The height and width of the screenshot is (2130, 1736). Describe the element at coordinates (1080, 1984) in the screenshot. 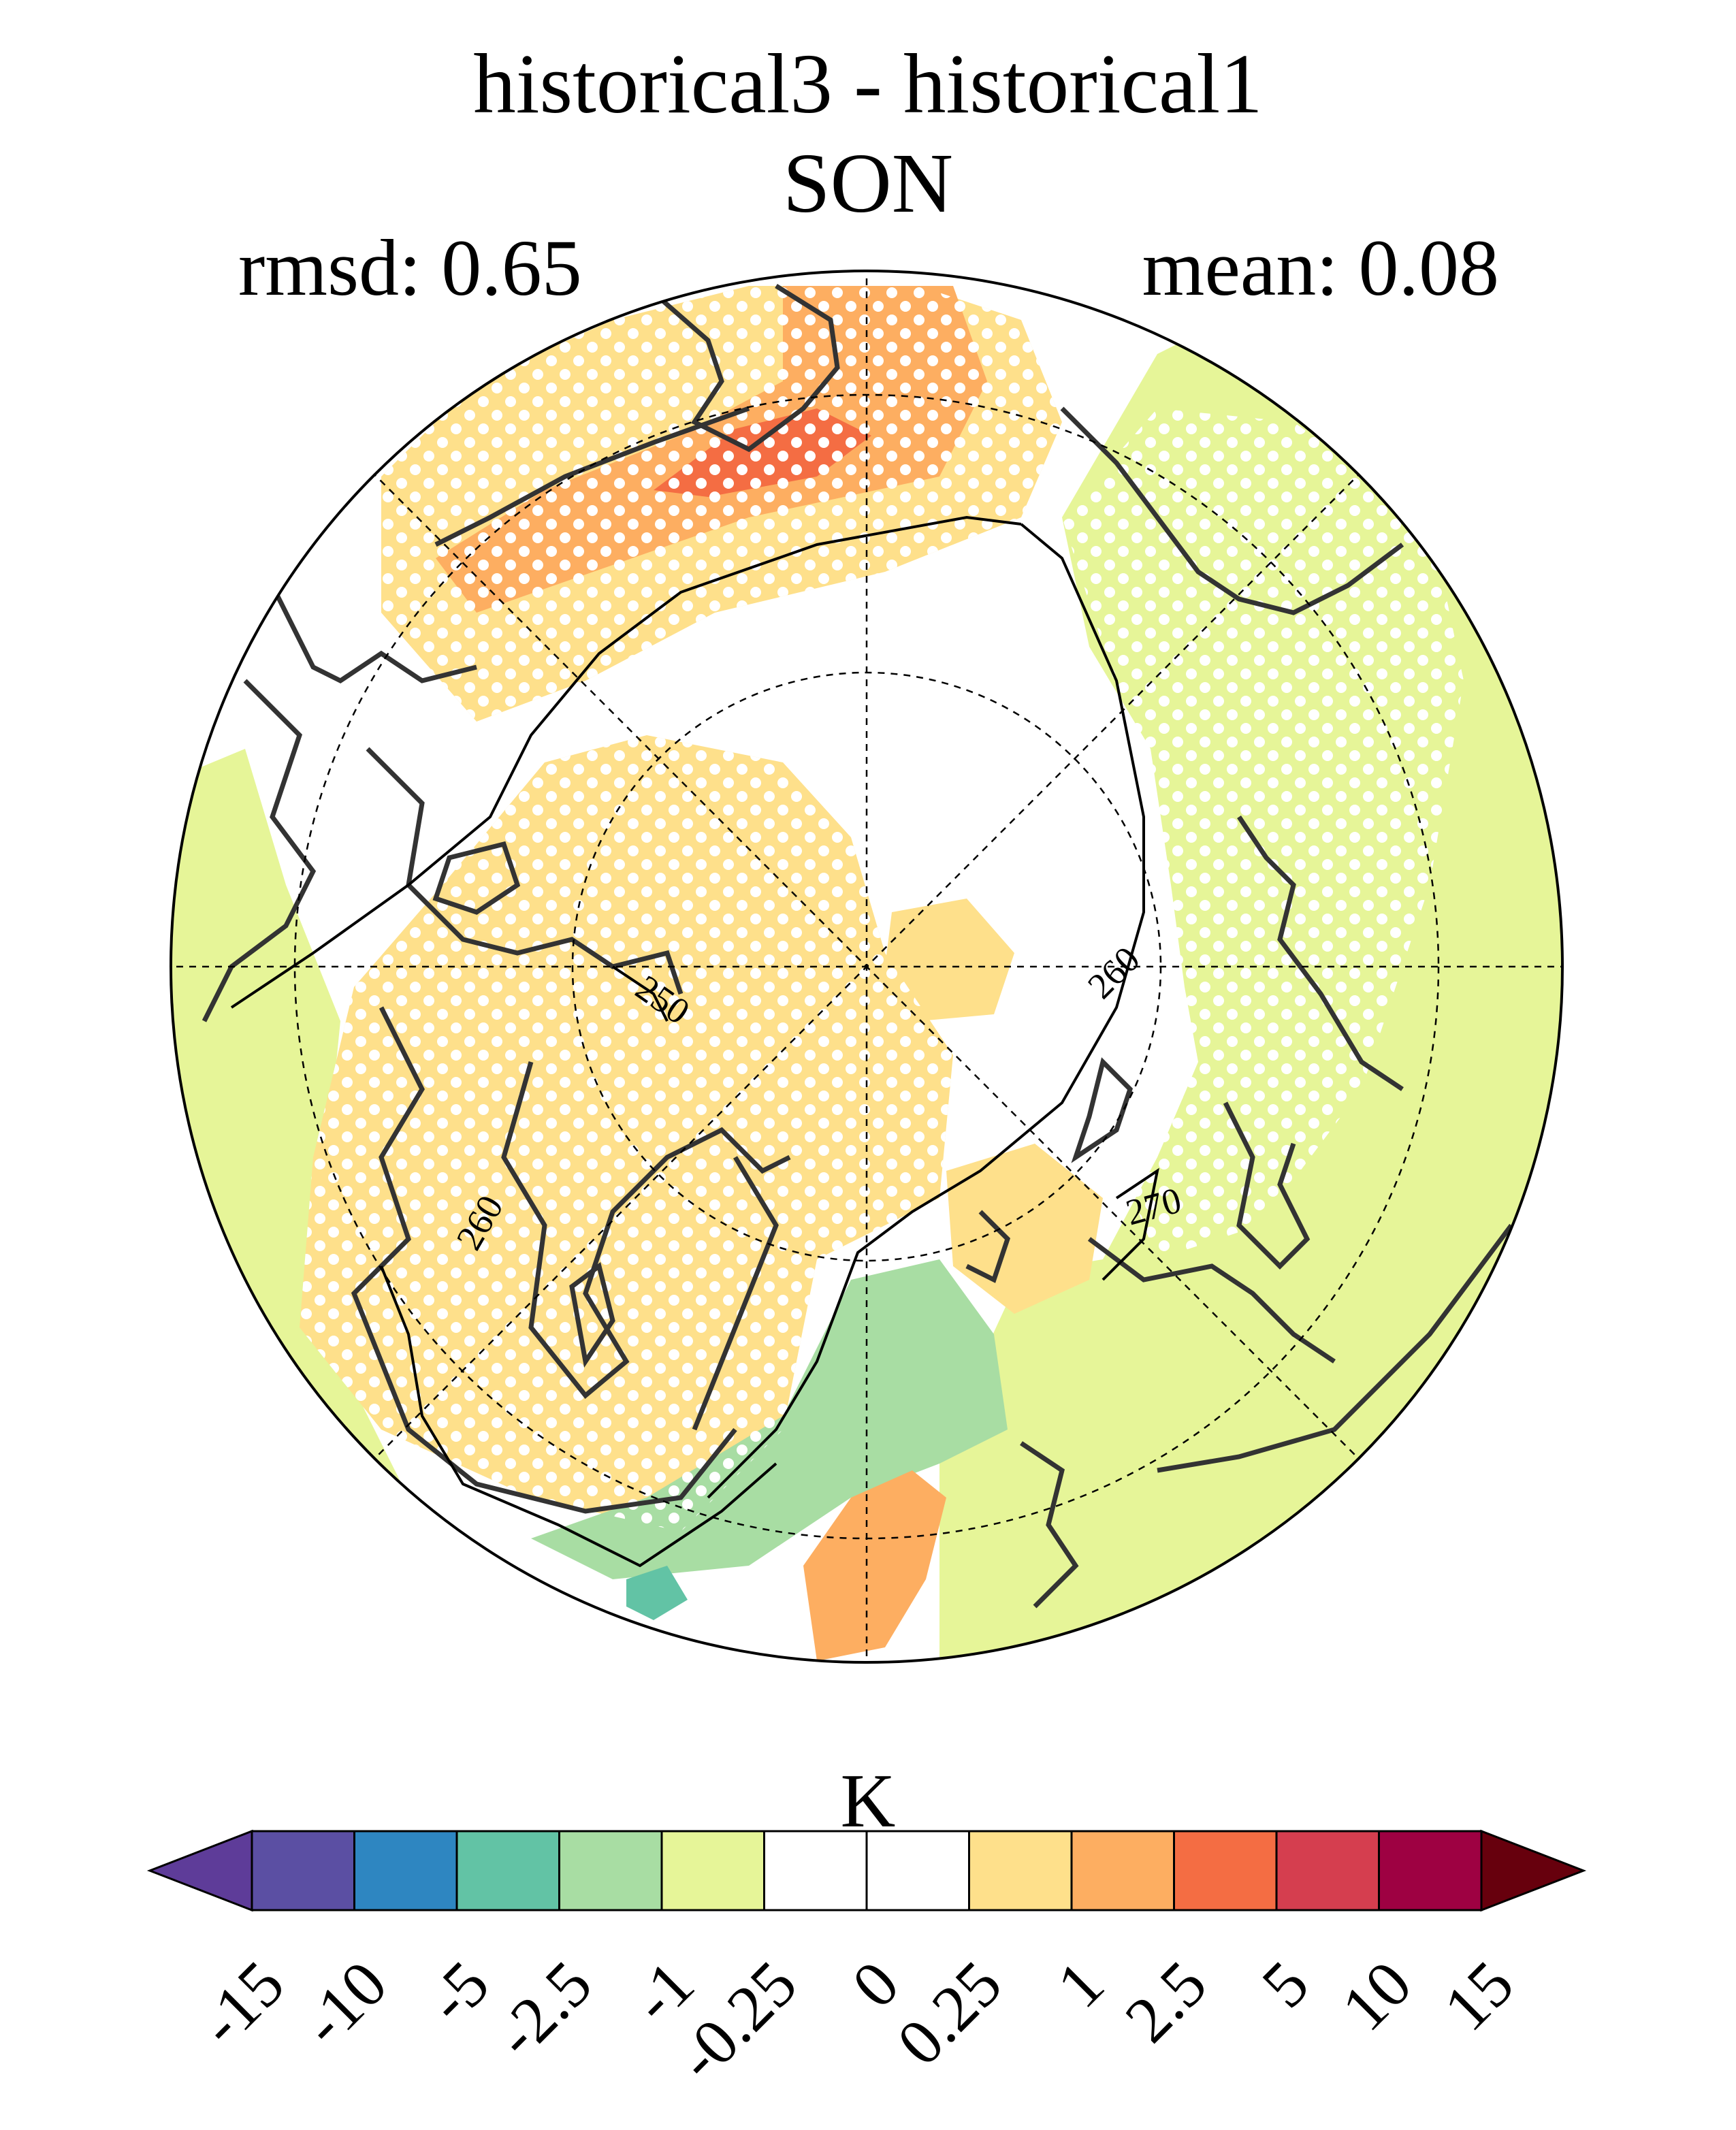

I see `colorbar-tick-label: 1` at that location.